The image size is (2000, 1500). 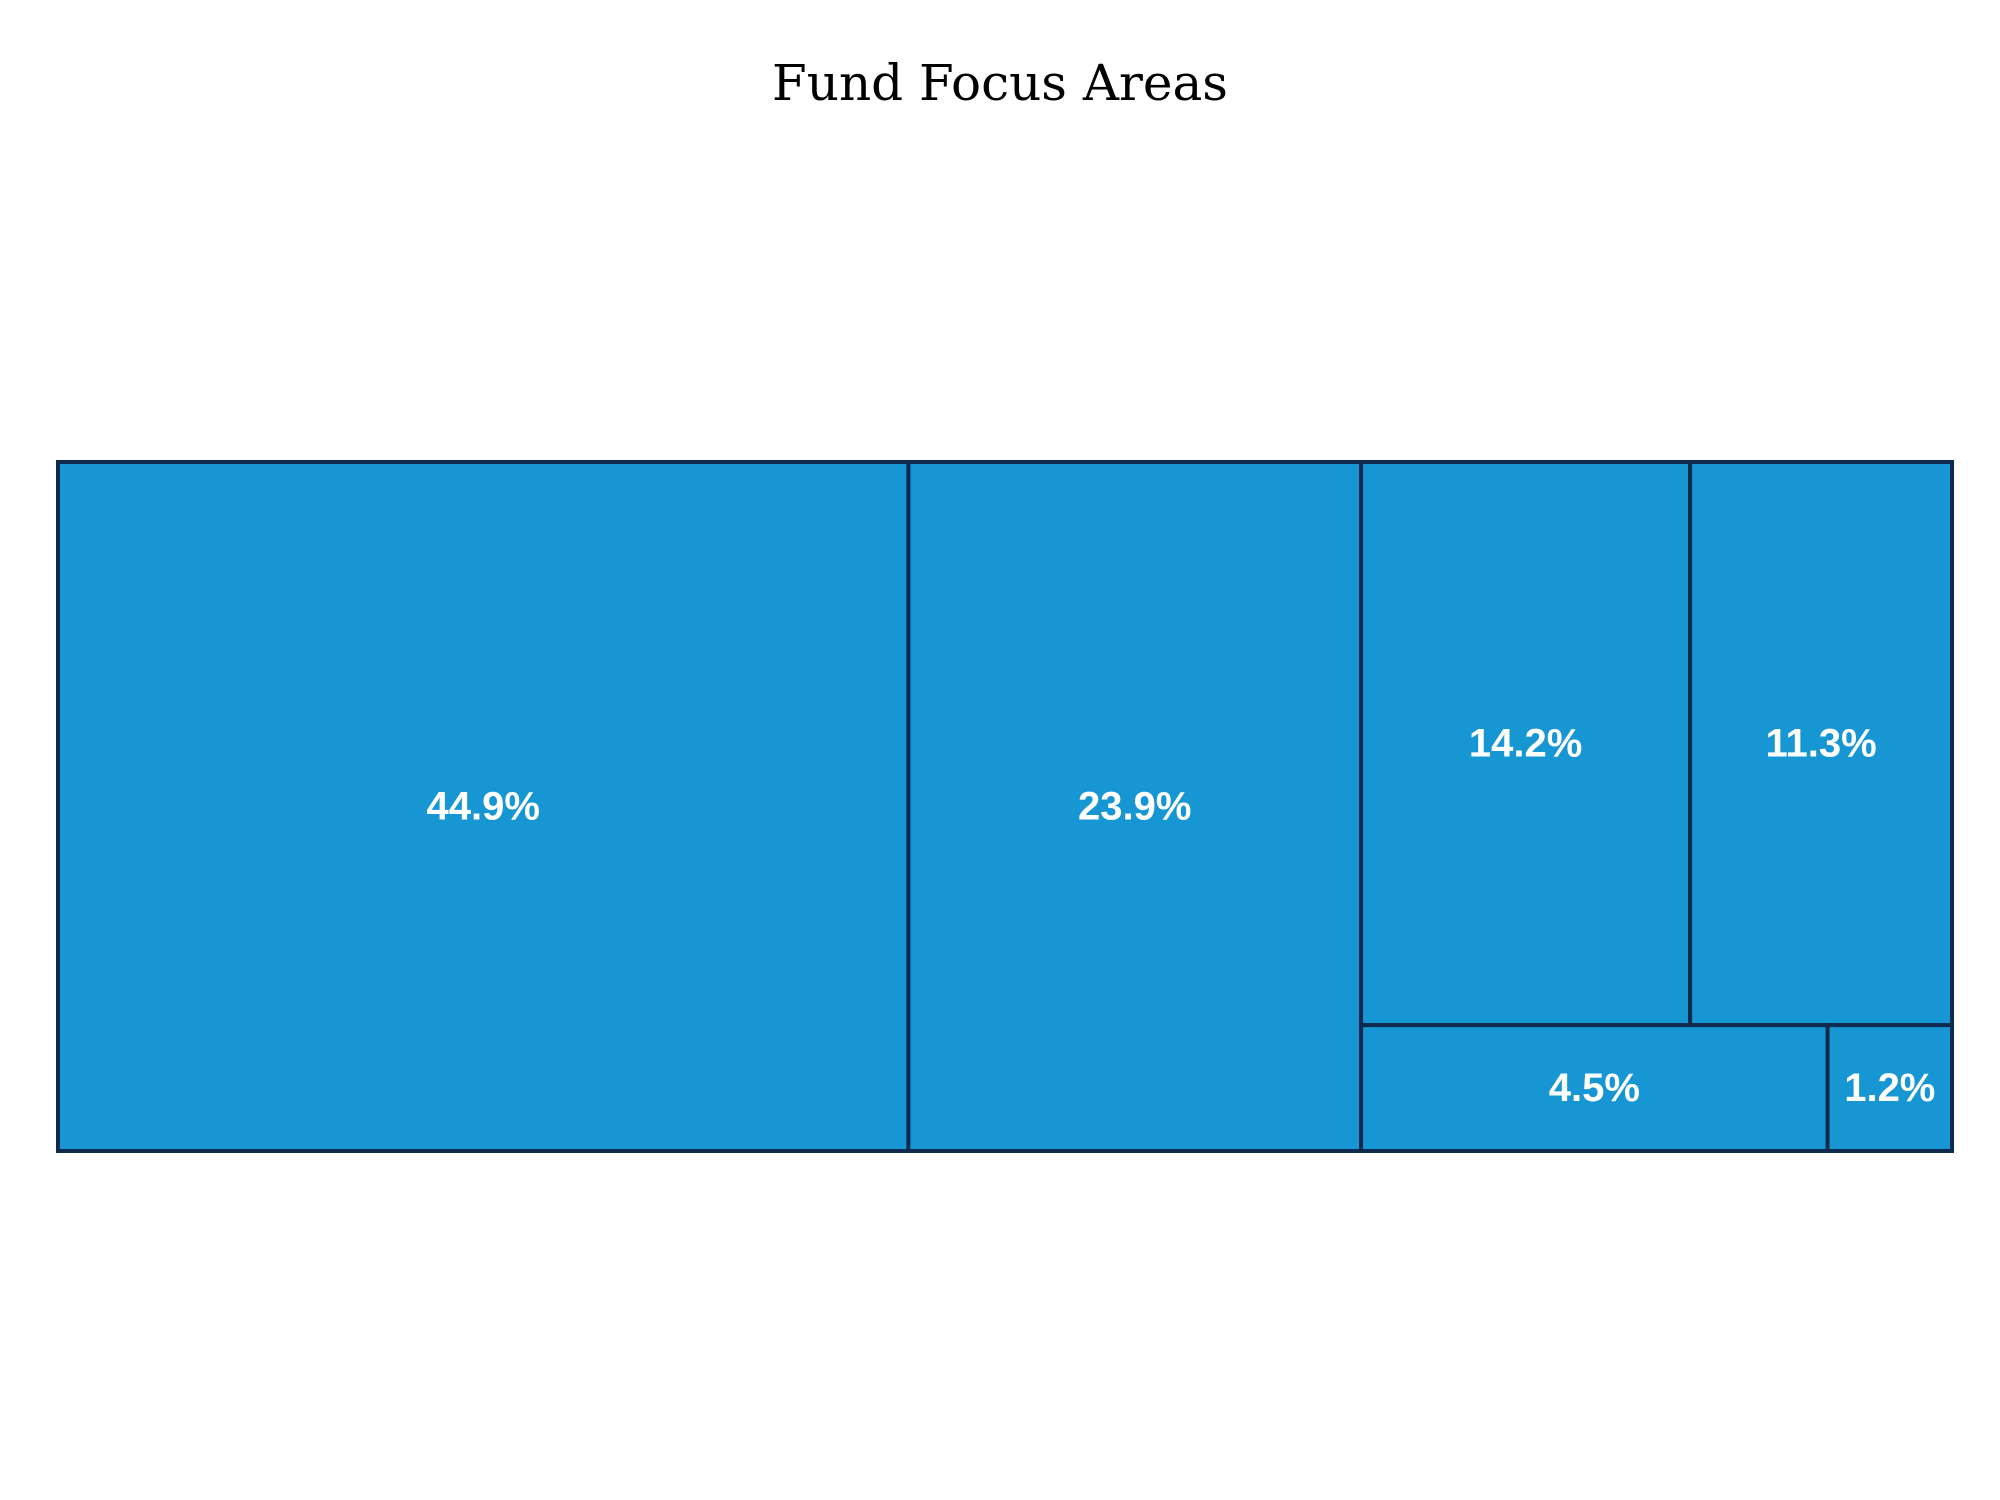 I want to click on treemap-cell-label: 23.9%, so click(x=1134, y=807).